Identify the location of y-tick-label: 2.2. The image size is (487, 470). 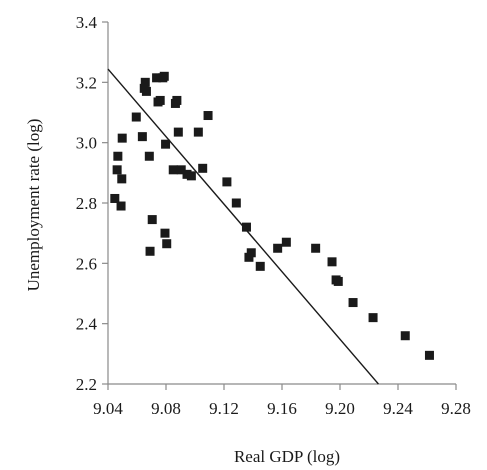
(86, 384).